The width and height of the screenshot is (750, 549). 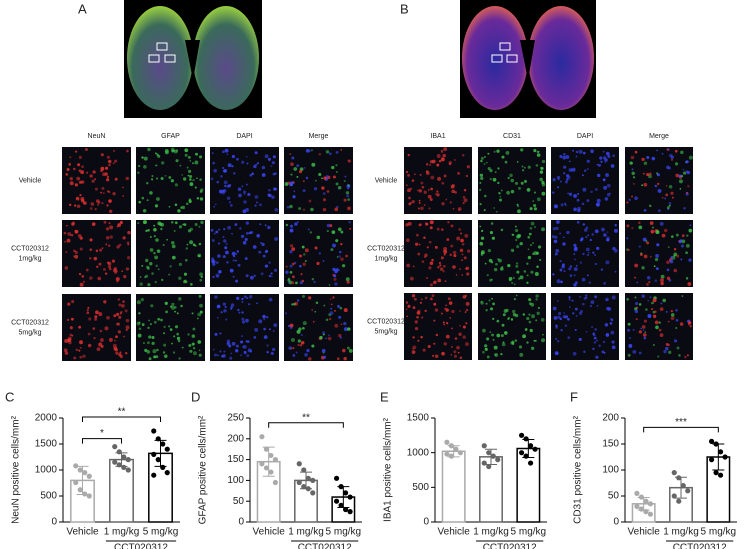 I want to click on group-label: CCT020312, so click(x=700, y=546).